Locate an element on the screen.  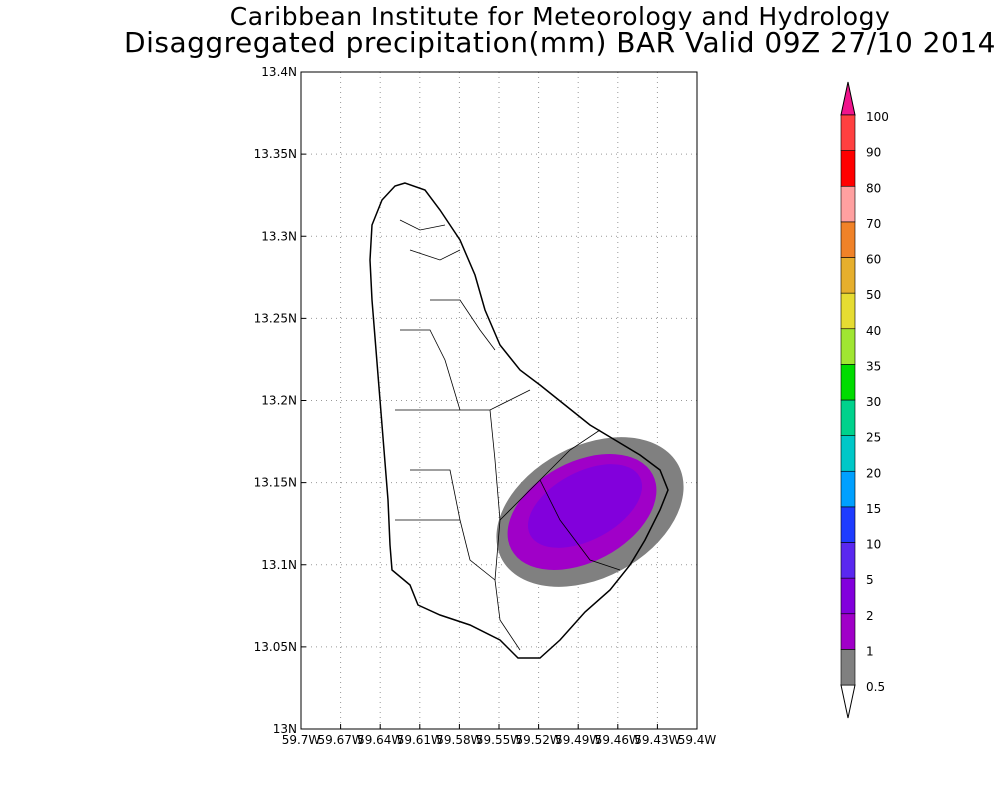
colorbar-label: 20 is located at coordinates (873, 473).